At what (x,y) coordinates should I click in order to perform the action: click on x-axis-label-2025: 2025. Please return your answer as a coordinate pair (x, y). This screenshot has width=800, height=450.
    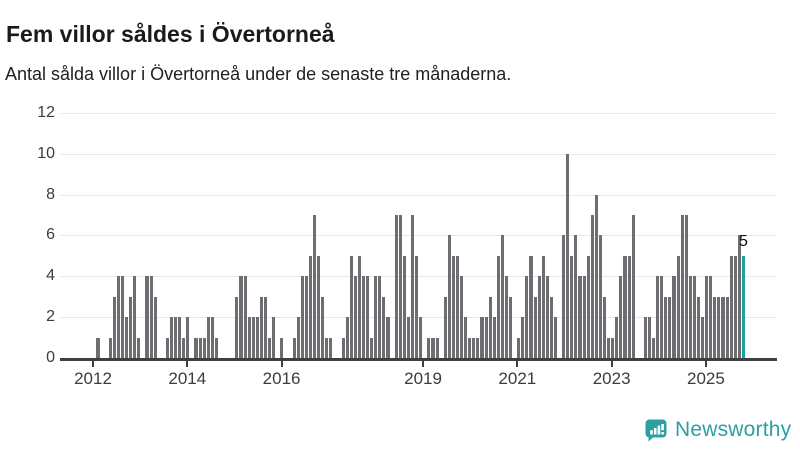
    Looking at the image, I should click on (706, 378).